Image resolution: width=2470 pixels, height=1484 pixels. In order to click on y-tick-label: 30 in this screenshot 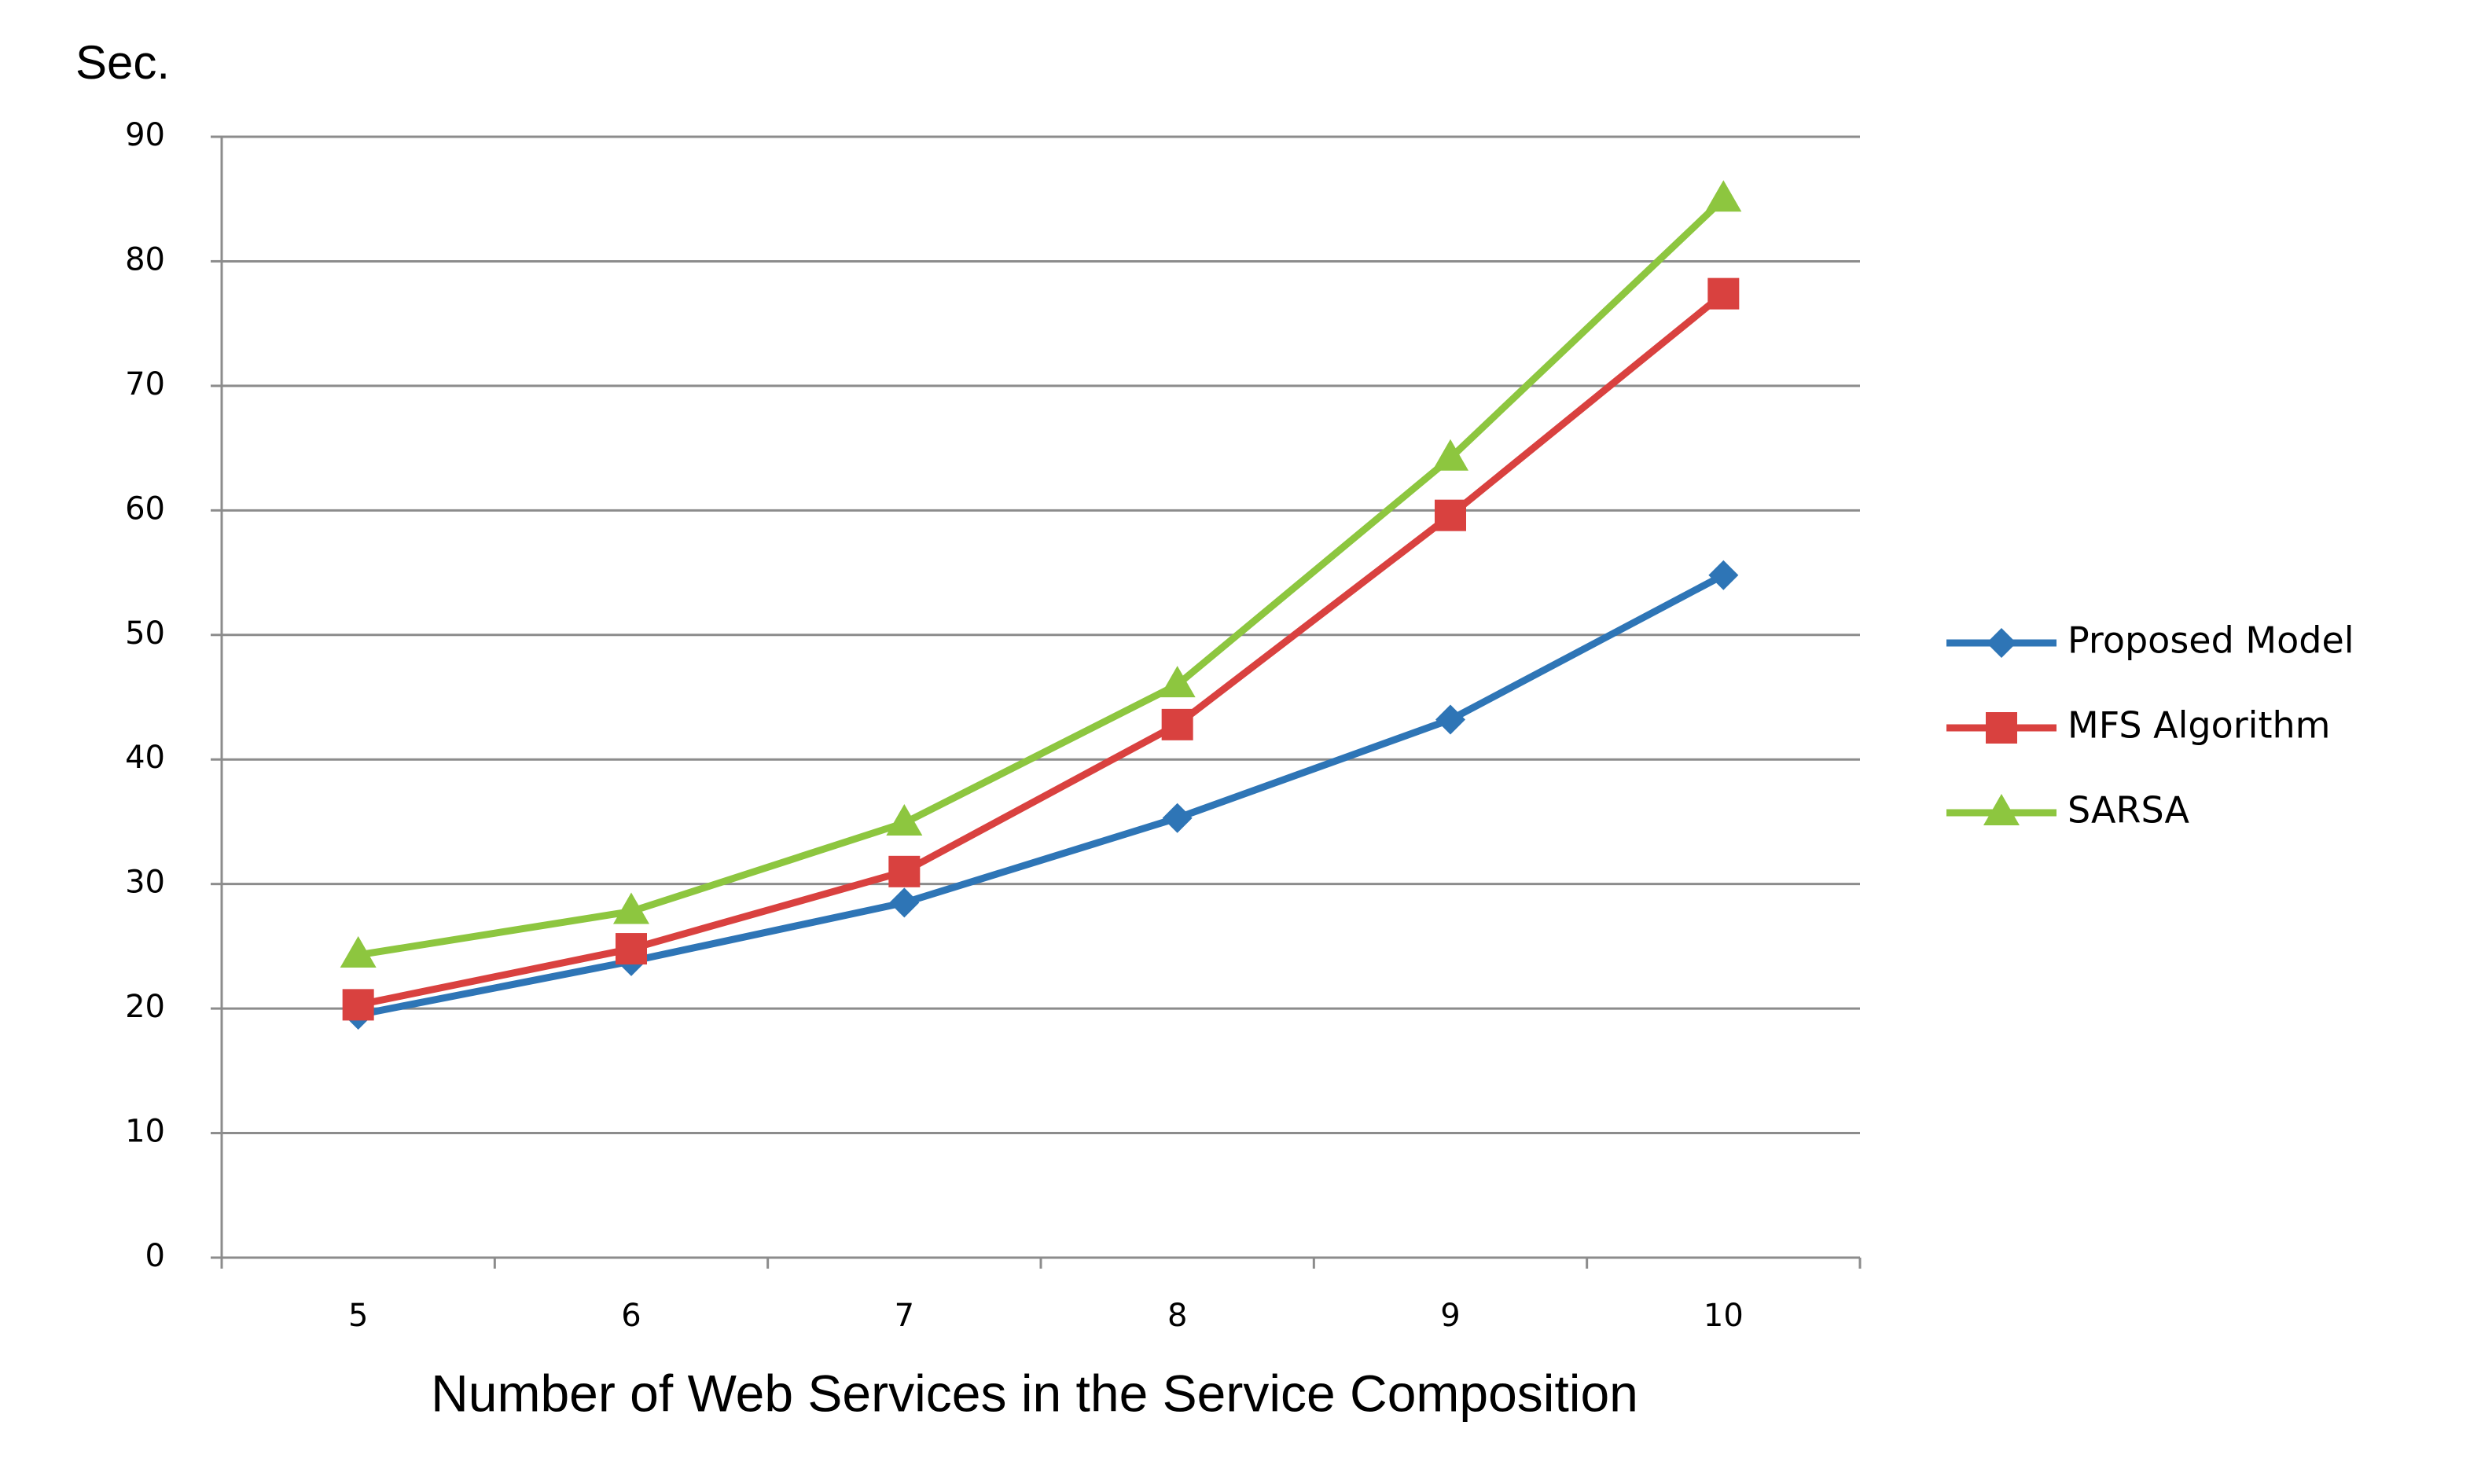, I will do `click(145, 883)`.